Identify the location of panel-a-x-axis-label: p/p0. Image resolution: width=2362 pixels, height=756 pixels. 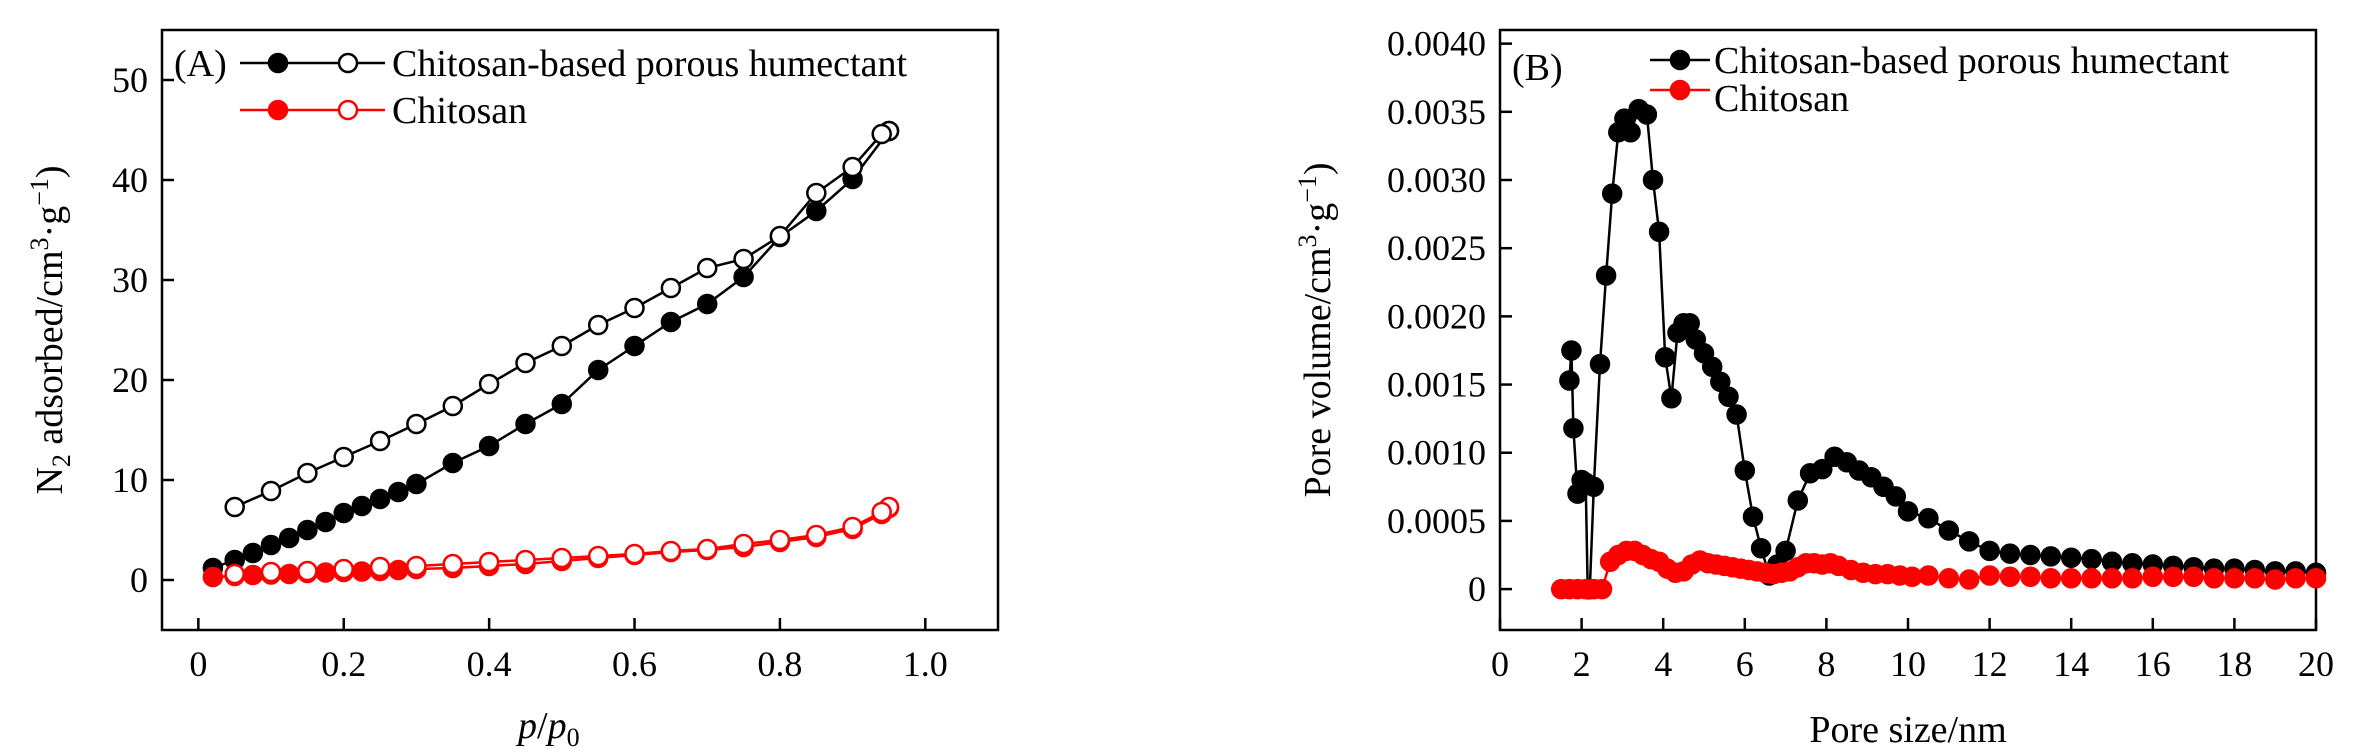
(547, 728).